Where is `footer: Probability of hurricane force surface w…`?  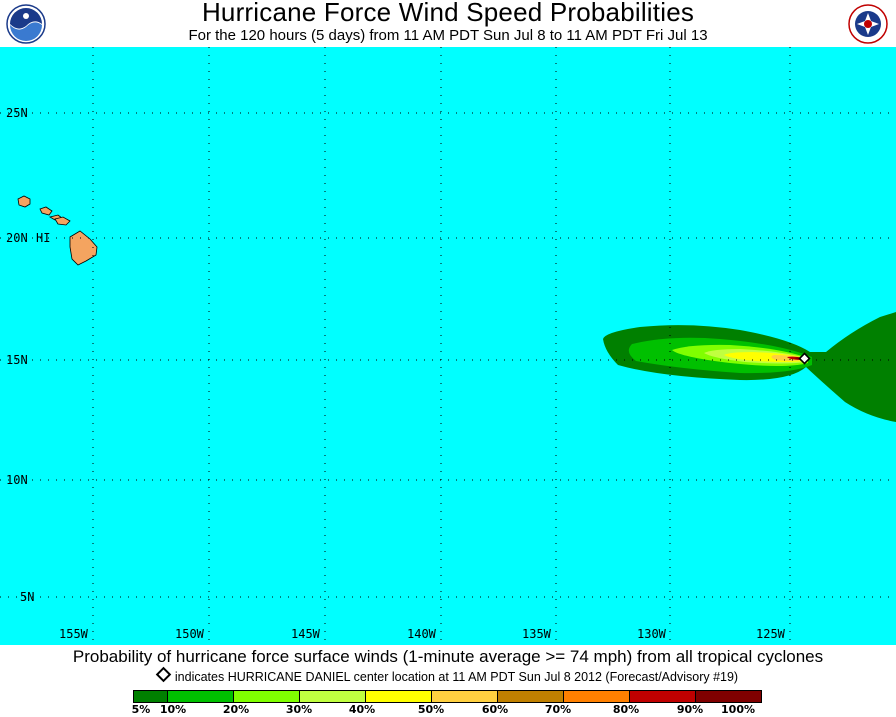
footer: Probability of hurricane force surface w… is located at coordinates (448, 680).